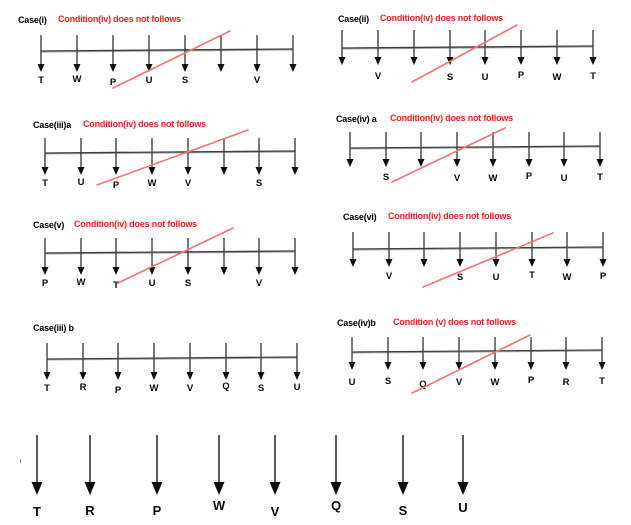 The image size is (631, 525). I want to click on case-label: Case(iv) a, so click(356, 119).